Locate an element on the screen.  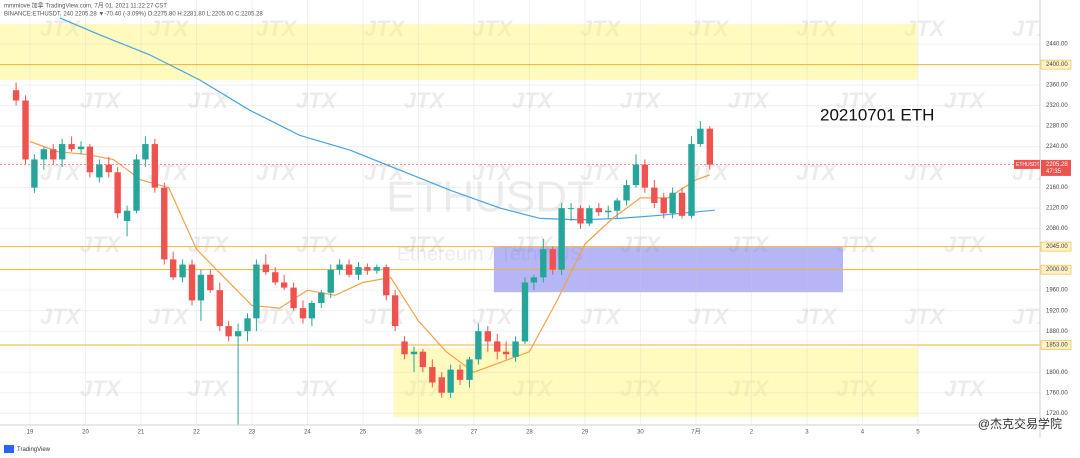
y-tick-label: 1760.00 is located at coordinates (1057, 393).